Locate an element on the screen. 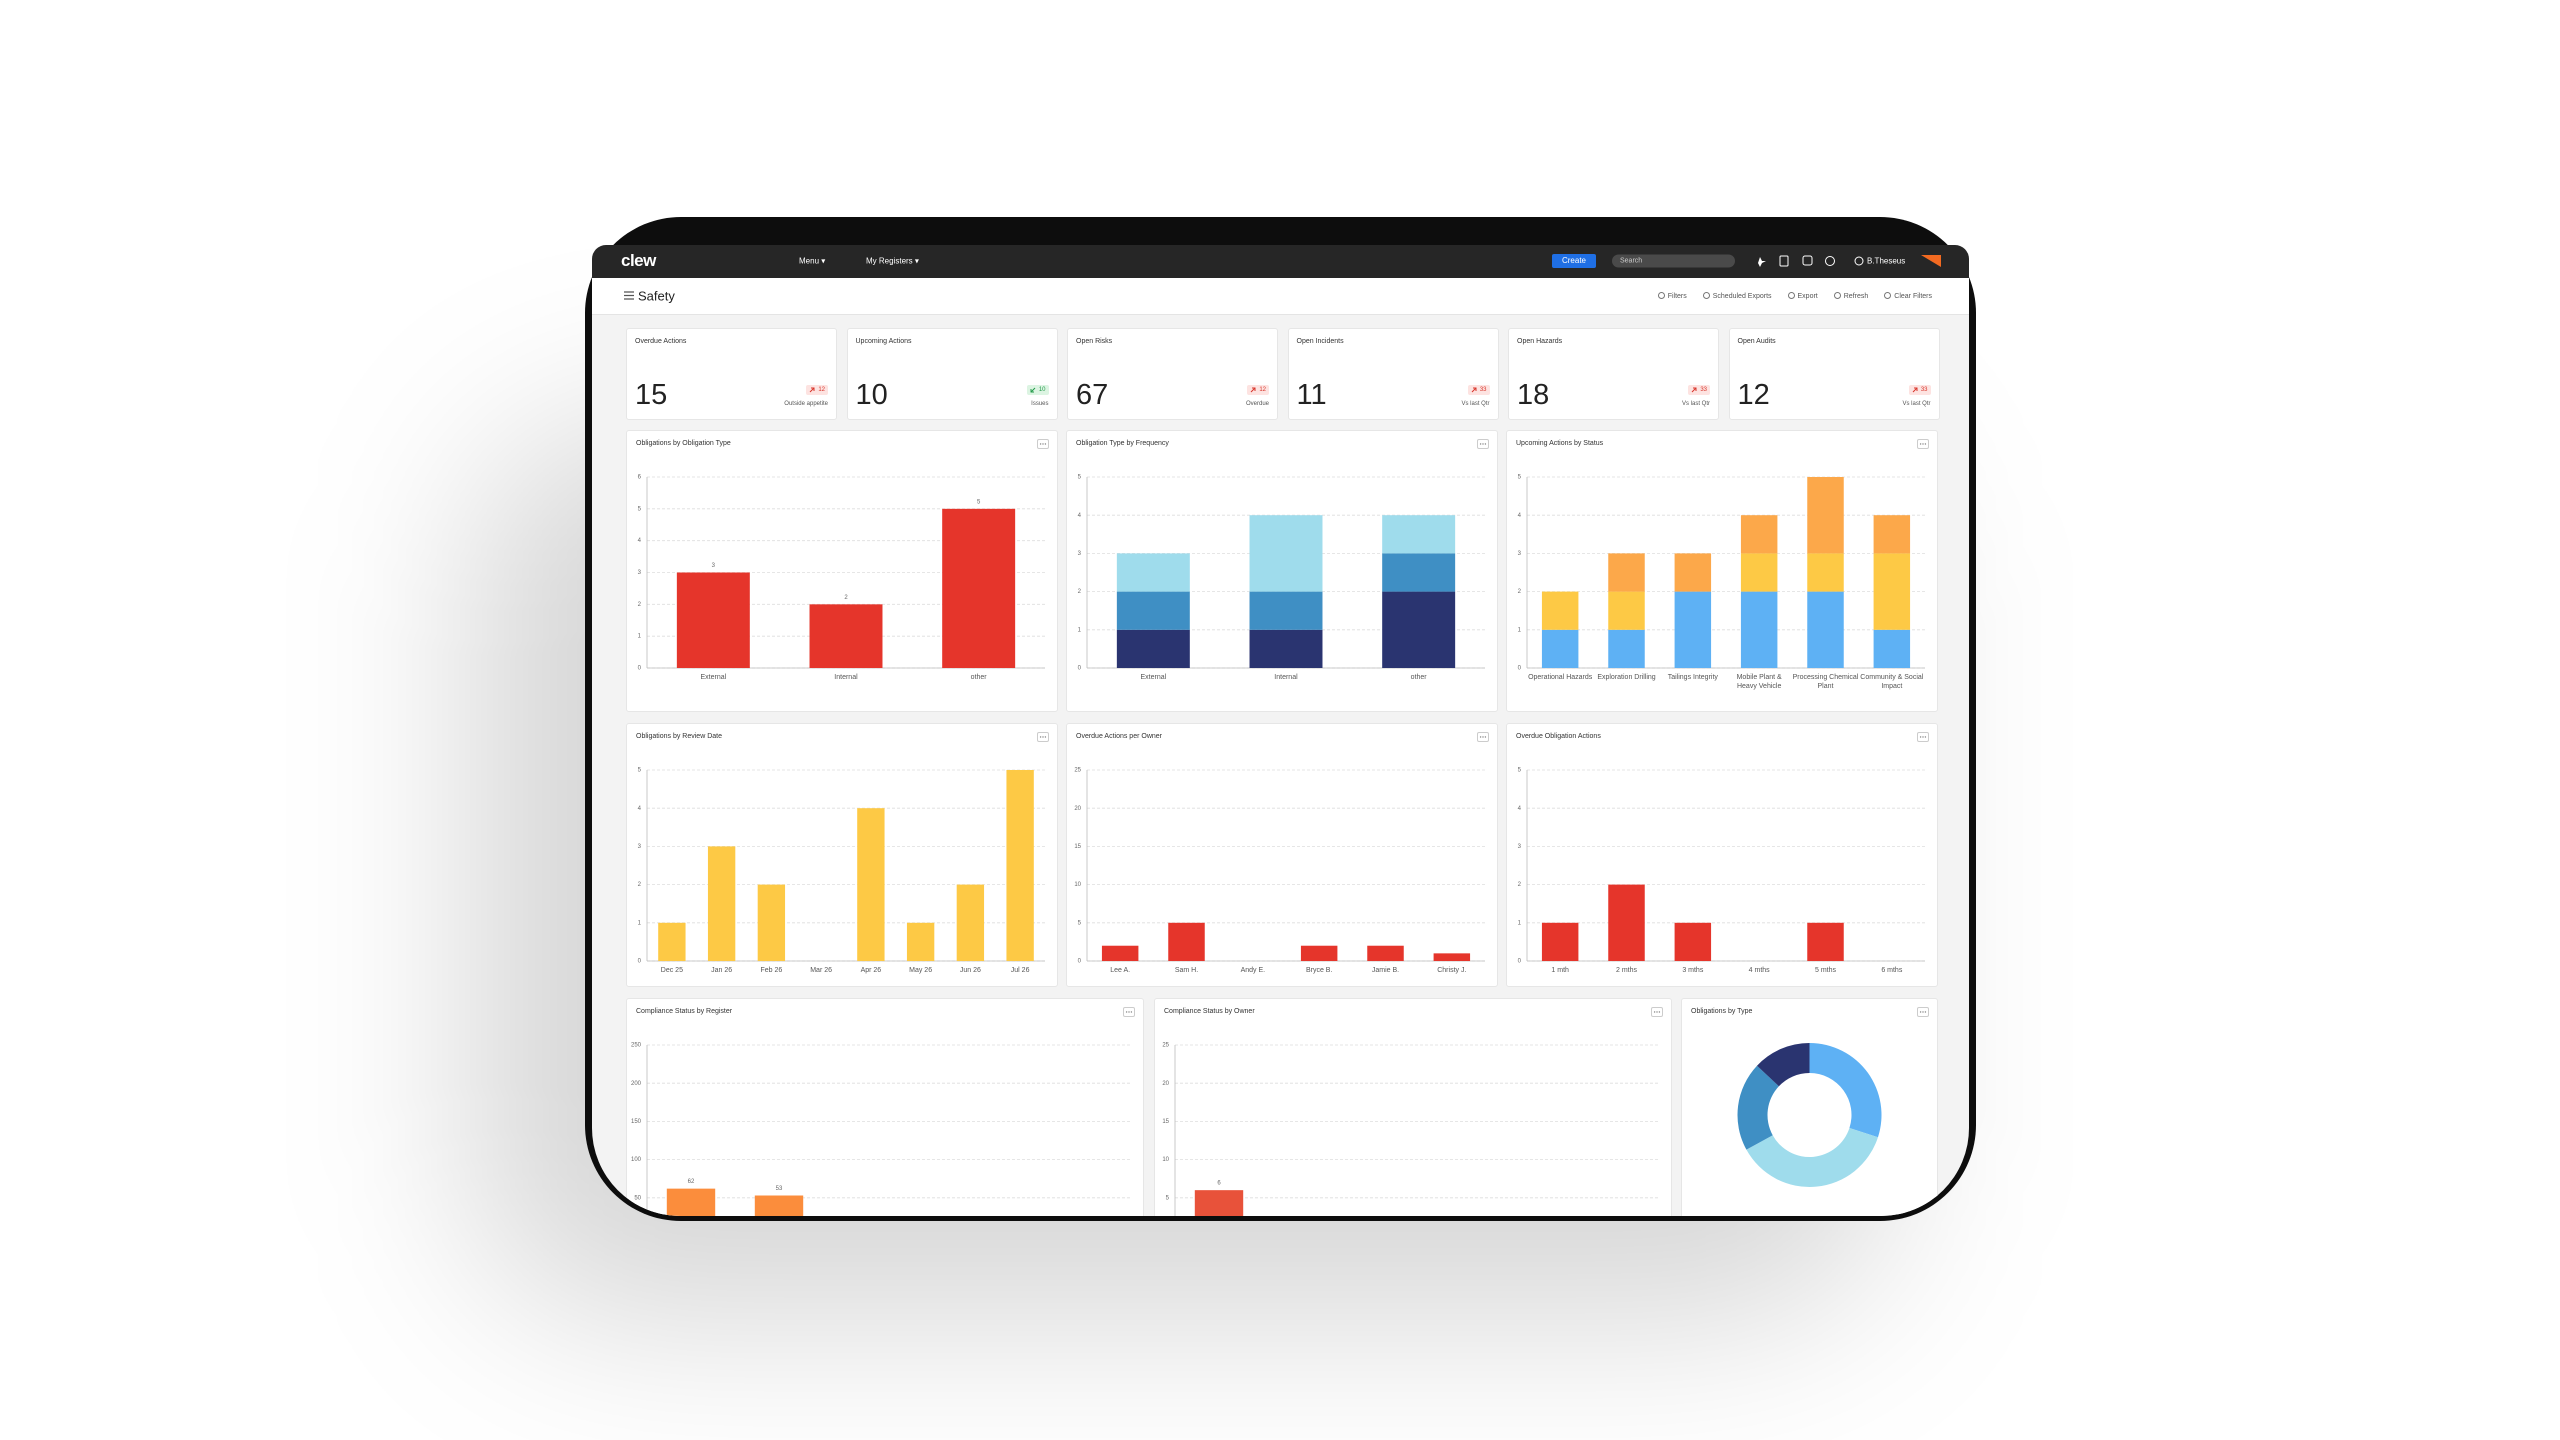 The height and width of the screenshot is (1440, 2560). kpi-note: Issues is located at coordinates (1040, 404).